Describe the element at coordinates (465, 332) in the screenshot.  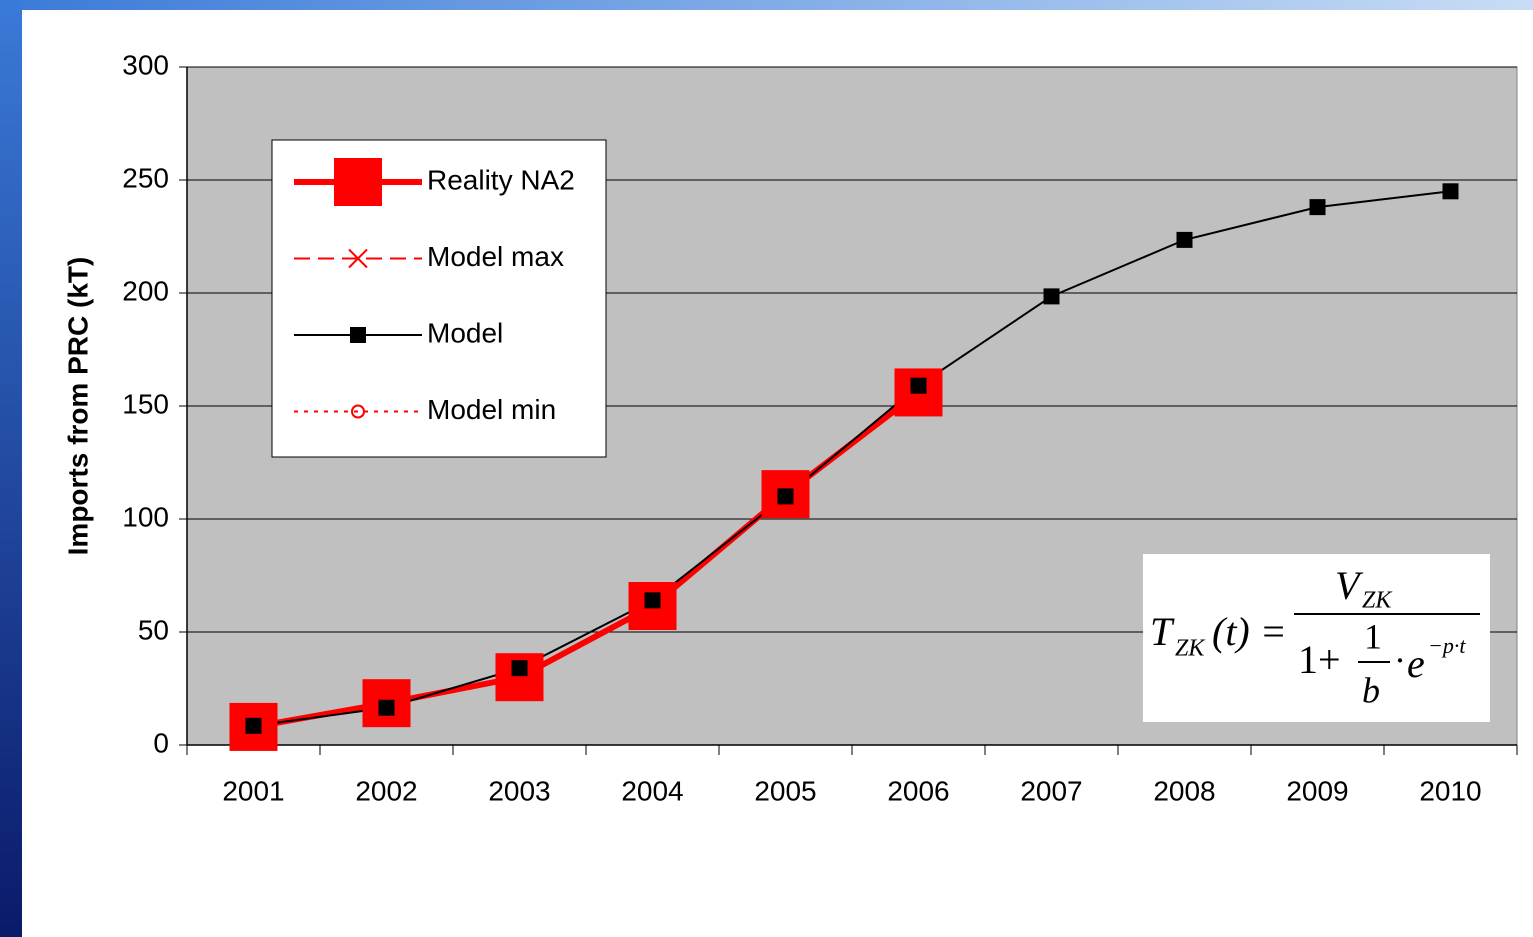
I see `legend-label: Model` at that location.